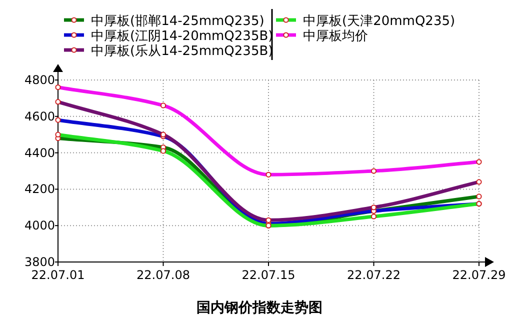 The width and height of the screenshot is (519, 324). What do you see at coordinates (269, 275) in the screenshot?
I see `x-tick-label: 22.07.15` at bounding box center [269, 275].